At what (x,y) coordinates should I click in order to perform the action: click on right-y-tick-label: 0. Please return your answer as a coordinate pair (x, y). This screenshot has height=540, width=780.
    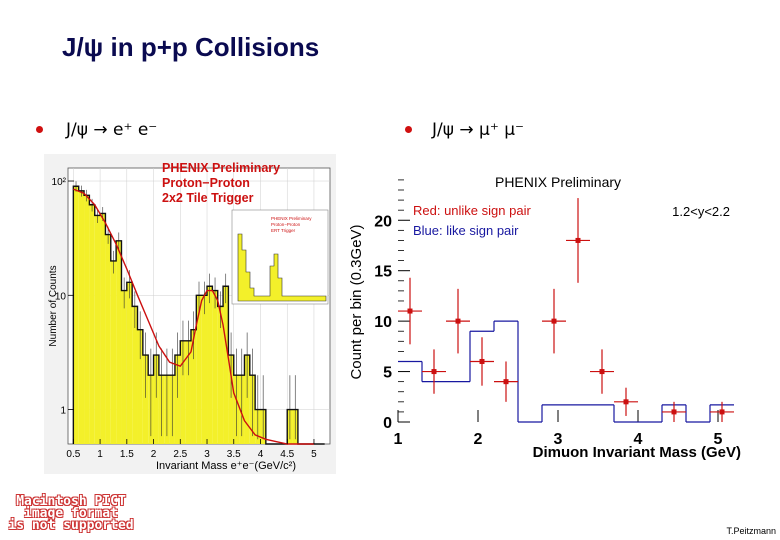
    Looking at the image, I should click on (387, 423).